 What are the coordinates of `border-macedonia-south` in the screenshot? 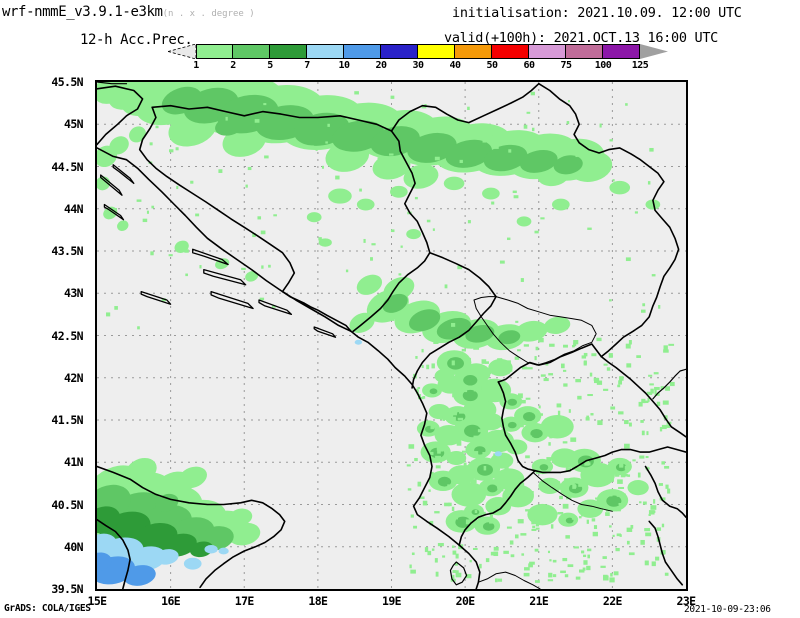 It's located at (591, 427).